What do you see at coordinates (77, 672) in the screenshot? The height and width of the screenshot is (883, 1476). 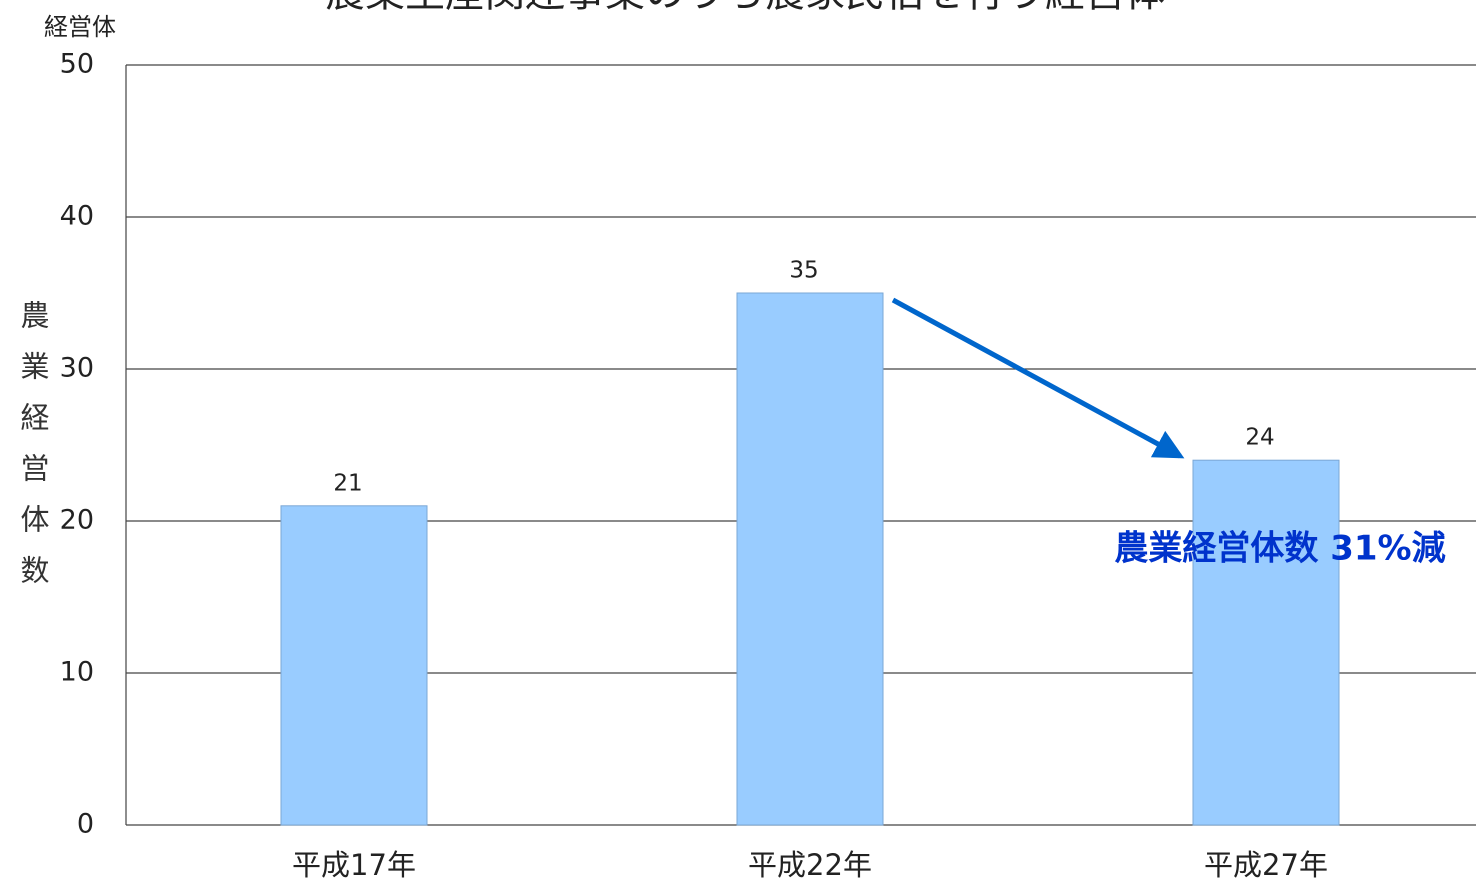 I see `y-tick-label: 10` at bounding box center [77, 672].